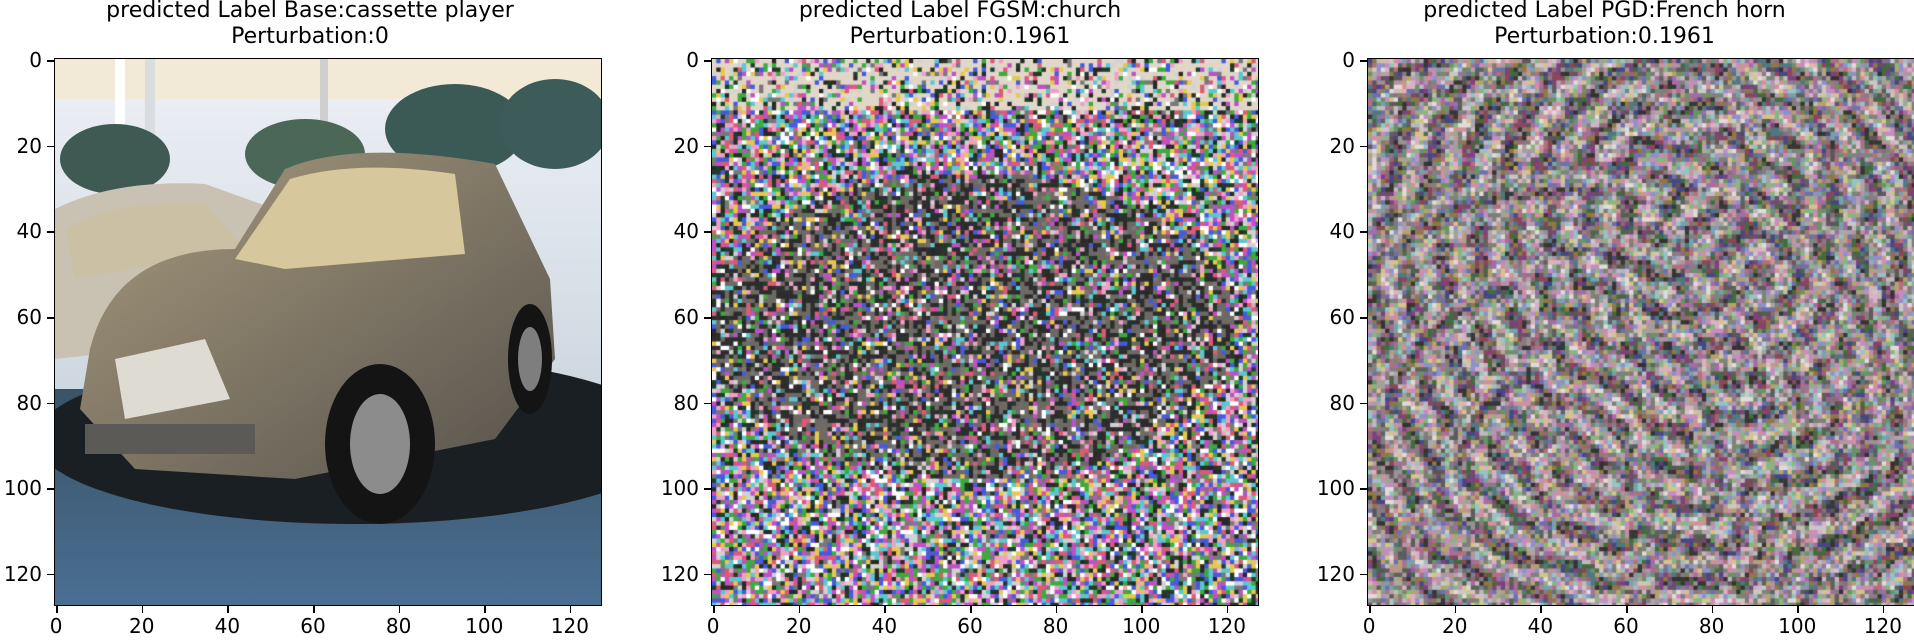 The width and height of the screenshot is (1914, 640). I want to click on panel-title: predicted Label PGD:French horn, so click(1604, 11).